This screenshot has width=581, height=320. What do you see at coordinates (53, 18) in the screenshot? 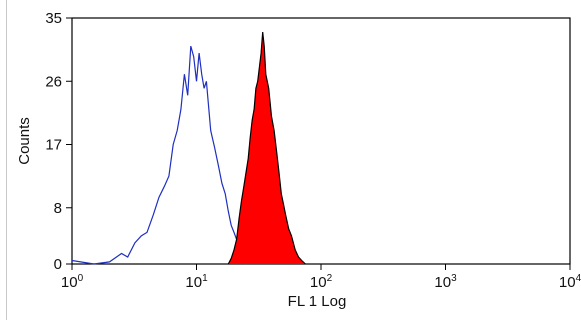
I see `y-tick-label-4: 35` at bounding box center [53, 18].